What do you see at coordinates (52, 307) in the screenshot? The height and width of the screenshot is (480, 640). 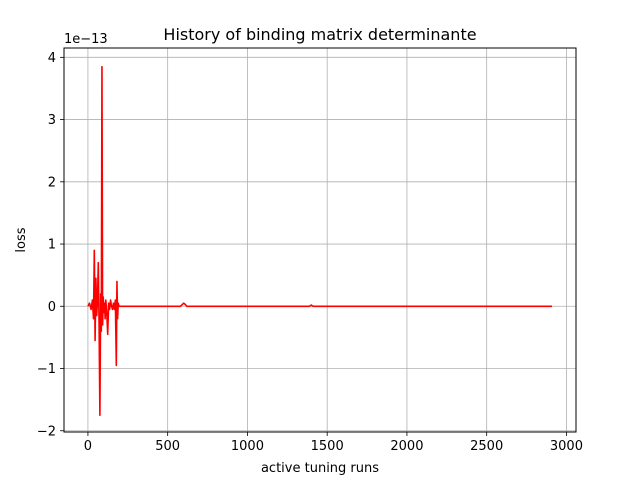 I see `y-tick-label: 0` at bounding box center [52, 307].